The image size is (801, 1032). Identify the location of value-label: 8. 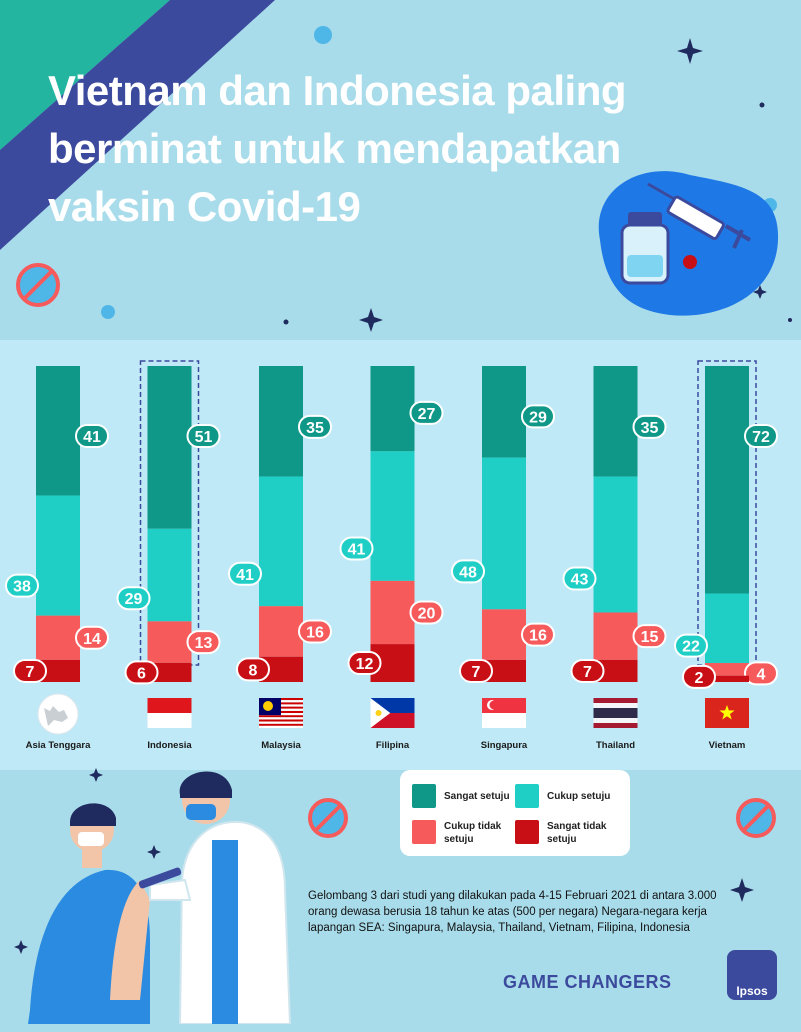
(253, 670).